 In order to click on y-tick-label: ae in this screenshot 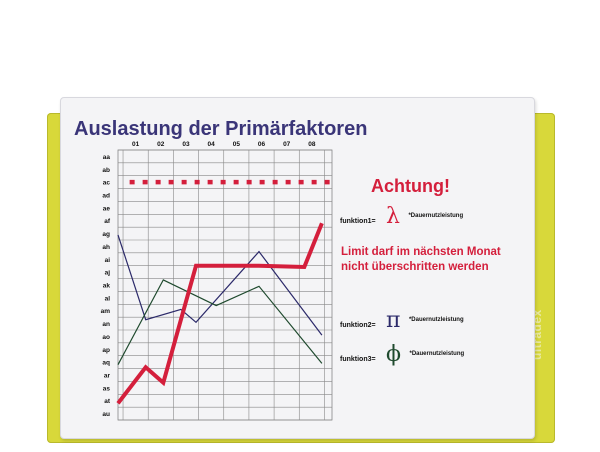, I will do `click(107, 208)`.